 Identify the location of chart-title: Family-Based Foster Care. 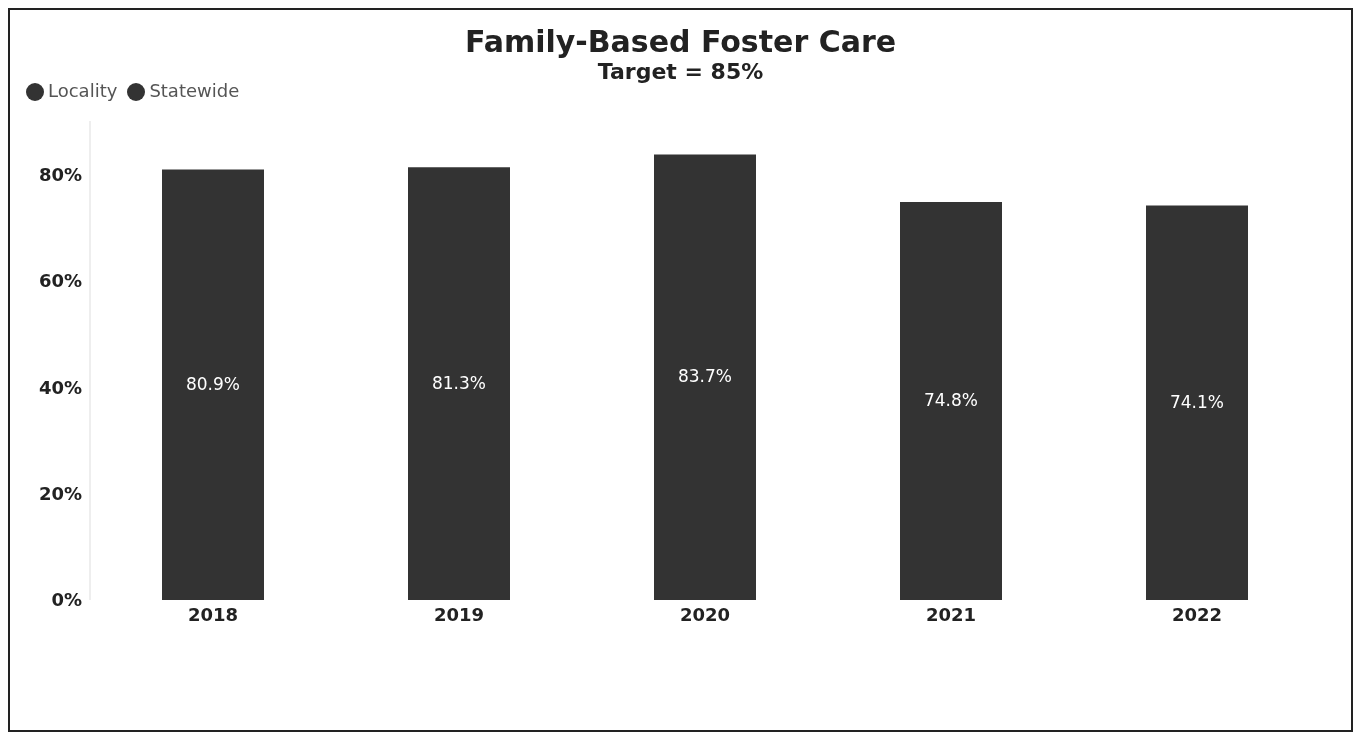
(680, 41).